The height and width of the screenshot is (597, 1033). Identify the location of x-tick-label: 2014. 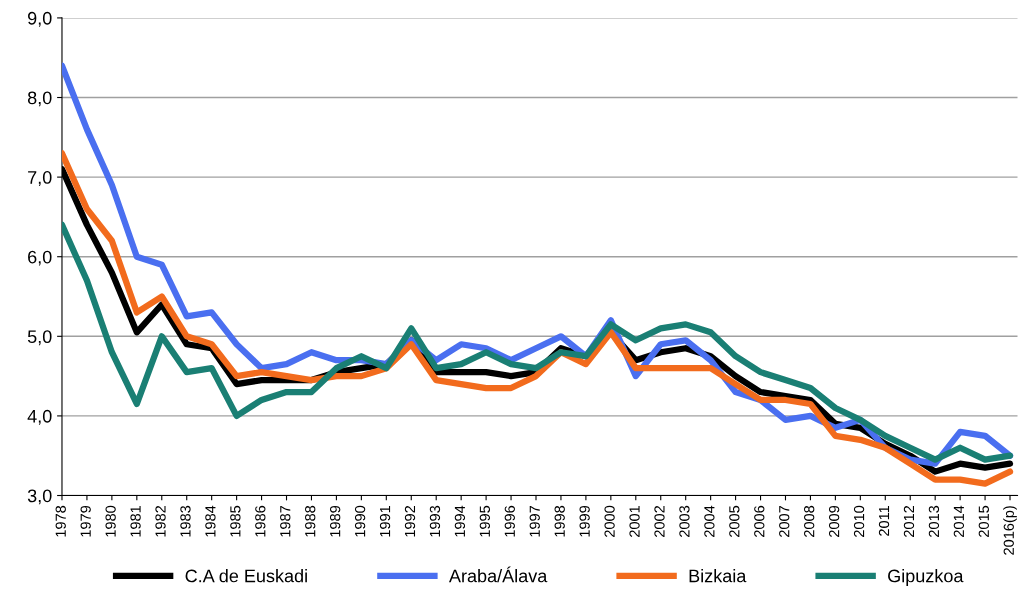
(959, 521).